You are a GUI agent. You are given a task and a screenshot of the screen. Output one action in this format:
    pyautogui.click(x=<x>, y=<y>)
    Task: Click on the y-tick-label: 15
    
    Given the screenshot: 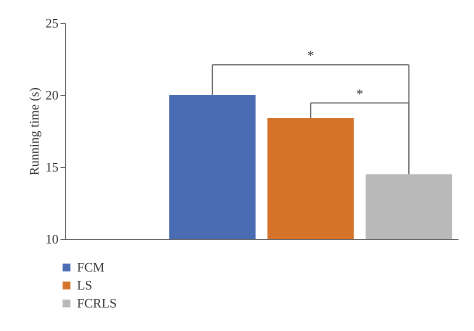 What is the action you would take?
    pyautogui.click(x=52, y=167)
    